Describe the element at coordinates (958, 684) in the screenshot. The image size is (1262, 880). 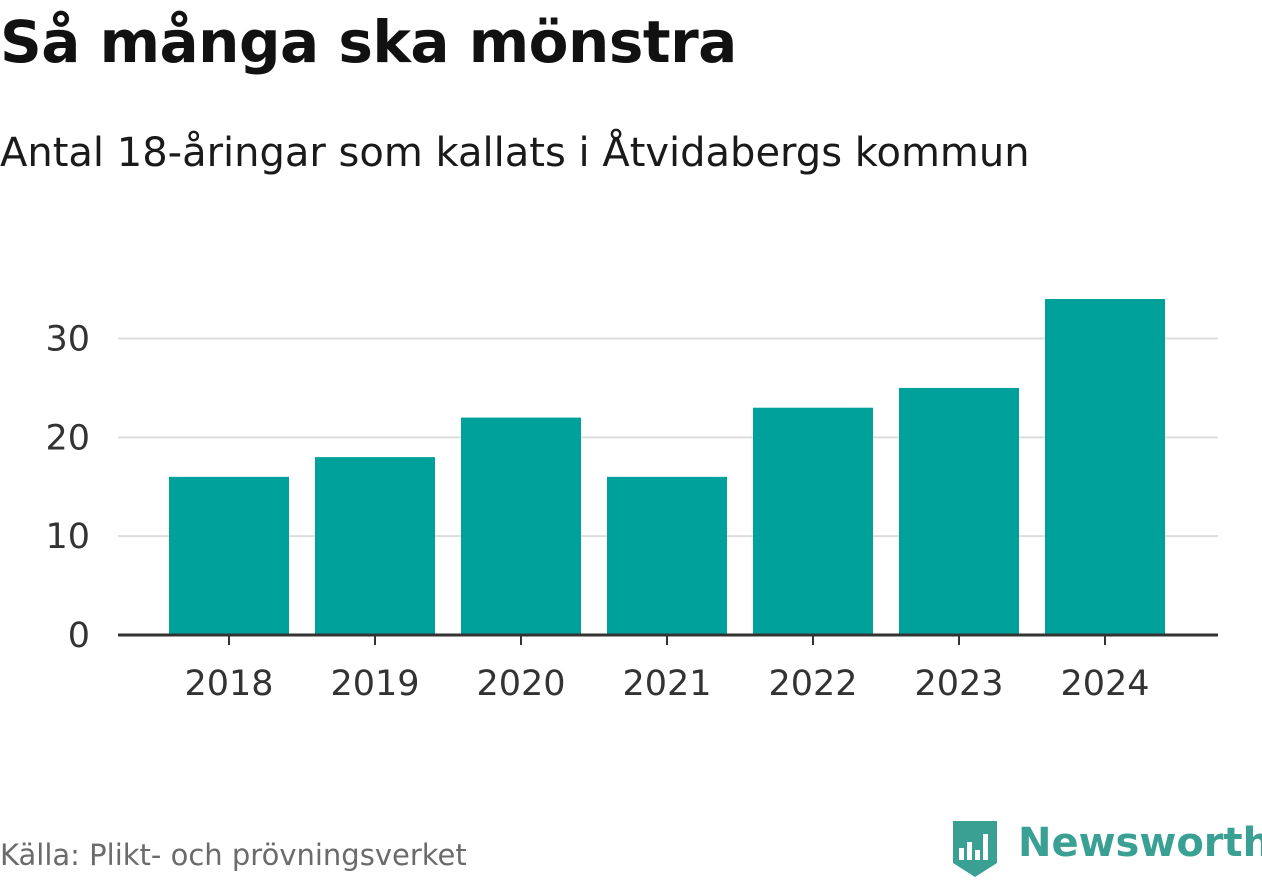
I see `x-tick-label: 2023` at that location.